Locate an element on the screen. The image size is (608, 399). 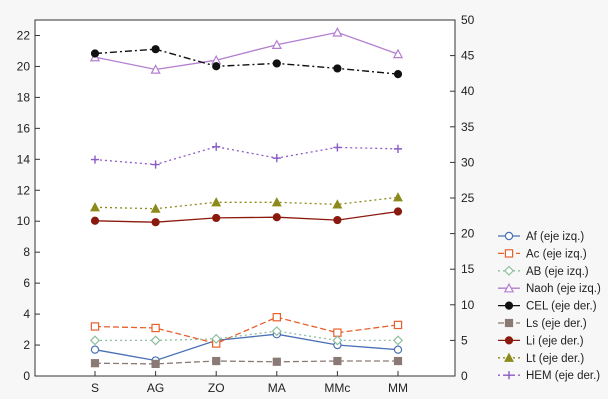
left-axis-tick-label: 4 is located at coordinates (26, 314).